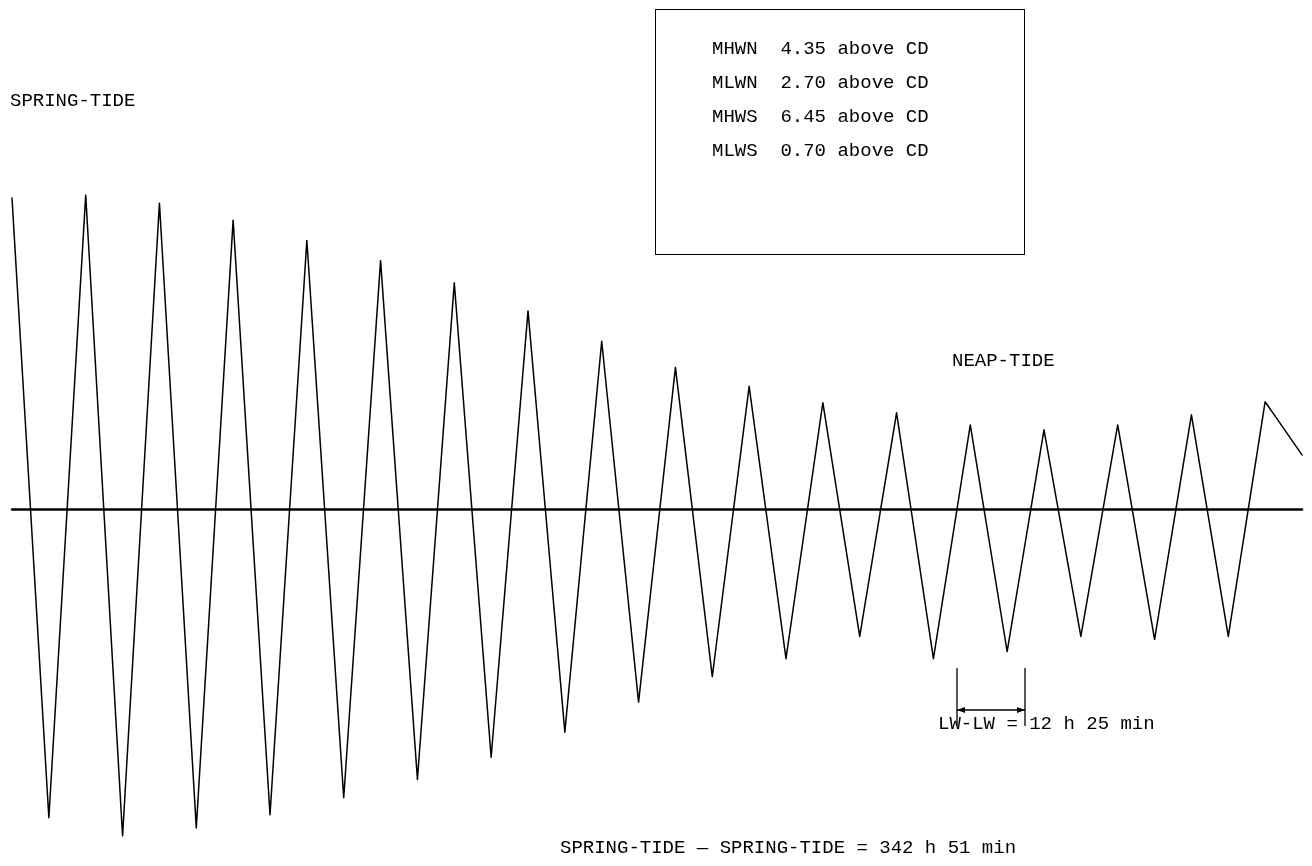  I want to click on text: SPRING-TIDE, so click(73, 101).